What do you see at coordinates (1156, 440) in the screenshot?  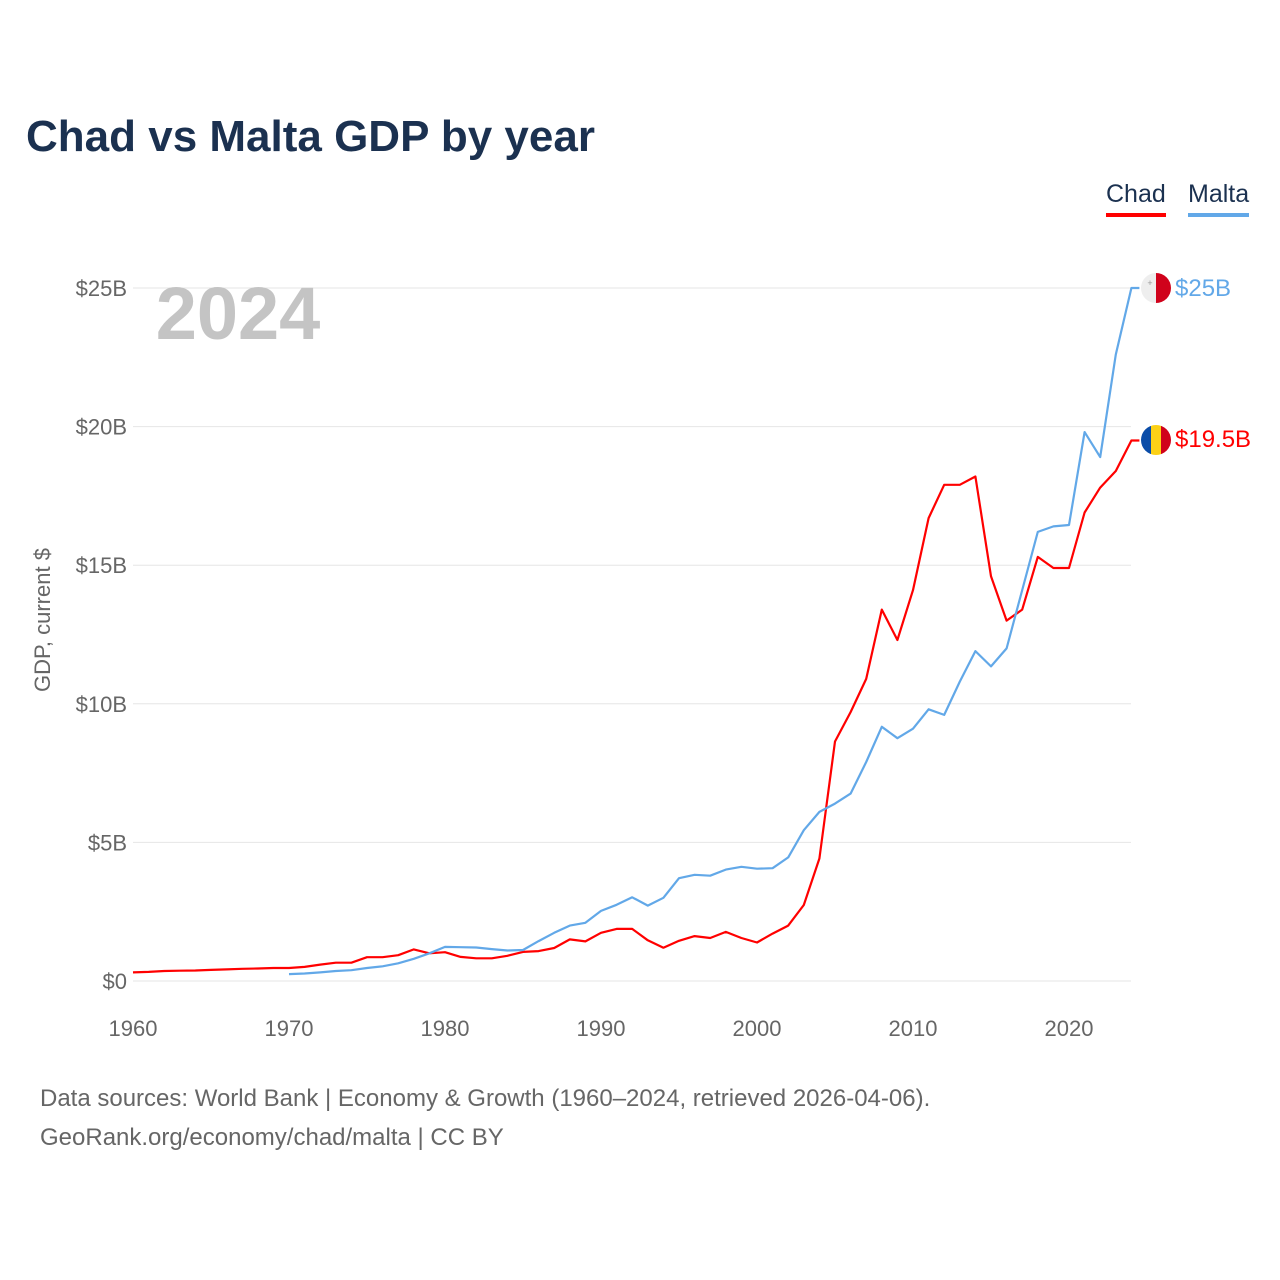 I see `chad-flag-icon` at bounding box center [1156, 440].